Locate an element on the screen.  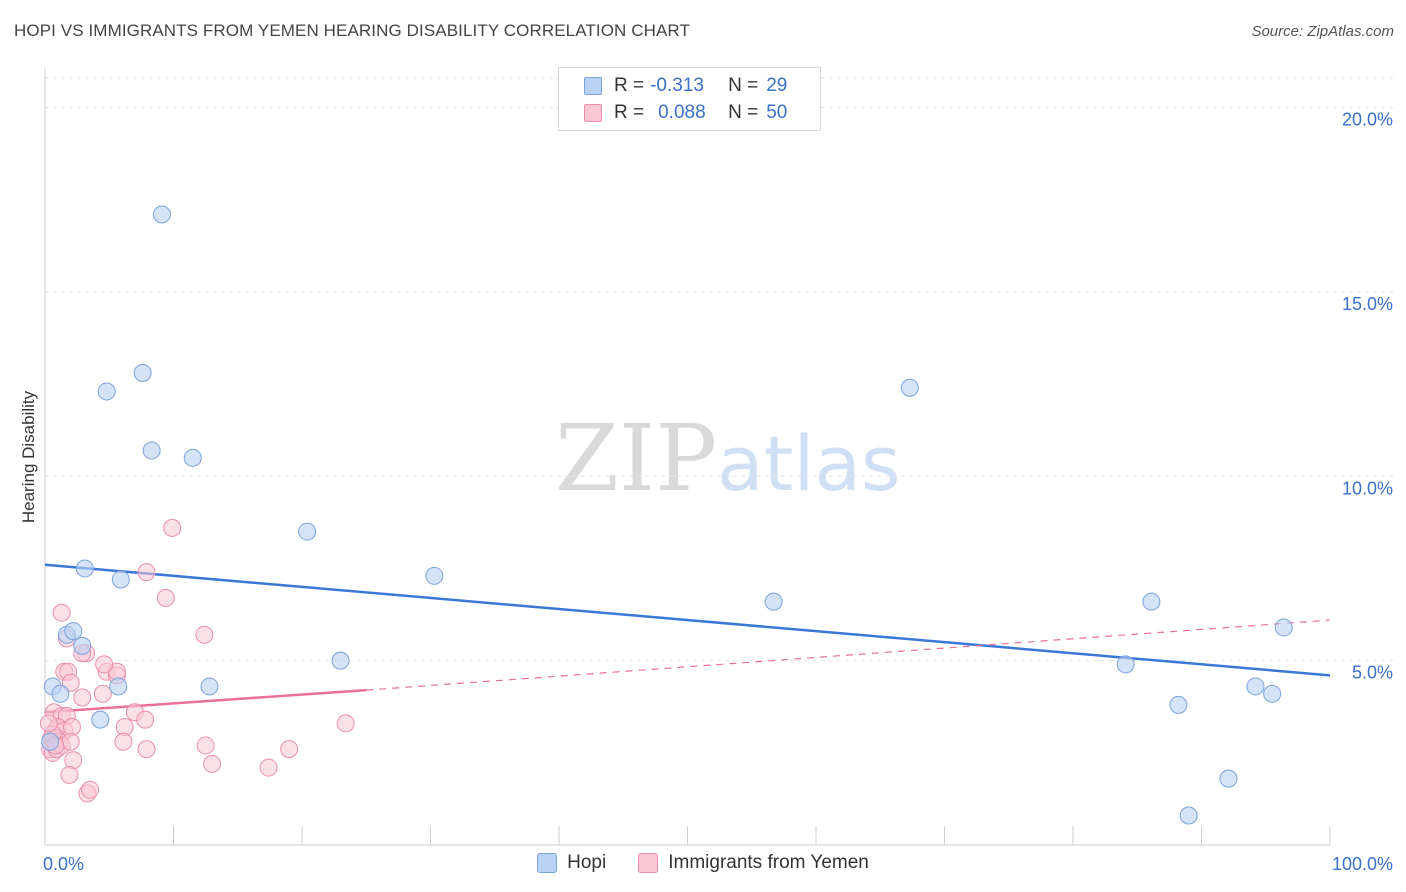
x-tick-label: 0.0% is located at coordinates (63, 864).